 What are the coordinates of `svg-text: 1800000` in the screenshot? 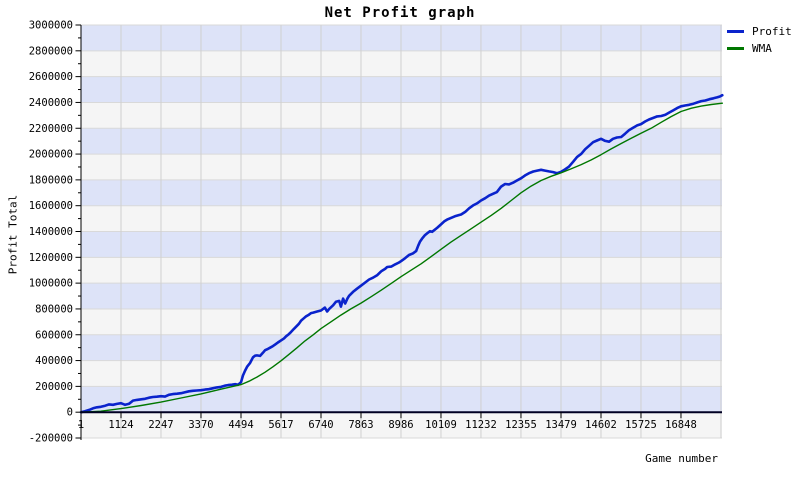 It's located at (51, 180).